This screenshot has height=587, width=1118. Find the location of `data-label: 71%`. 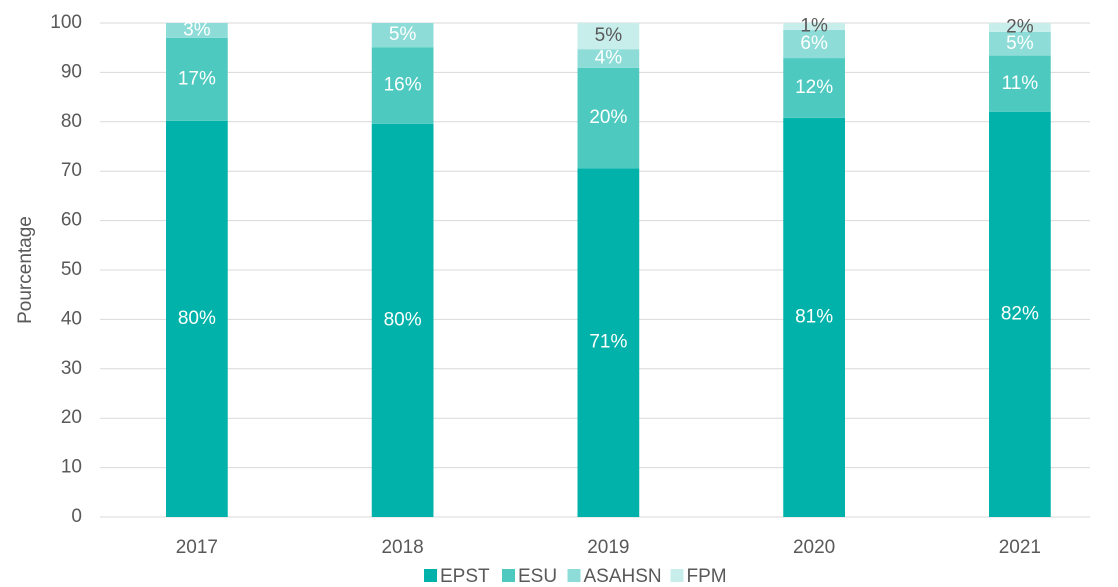

data-label: 71% is located at coordinates (608, 342).